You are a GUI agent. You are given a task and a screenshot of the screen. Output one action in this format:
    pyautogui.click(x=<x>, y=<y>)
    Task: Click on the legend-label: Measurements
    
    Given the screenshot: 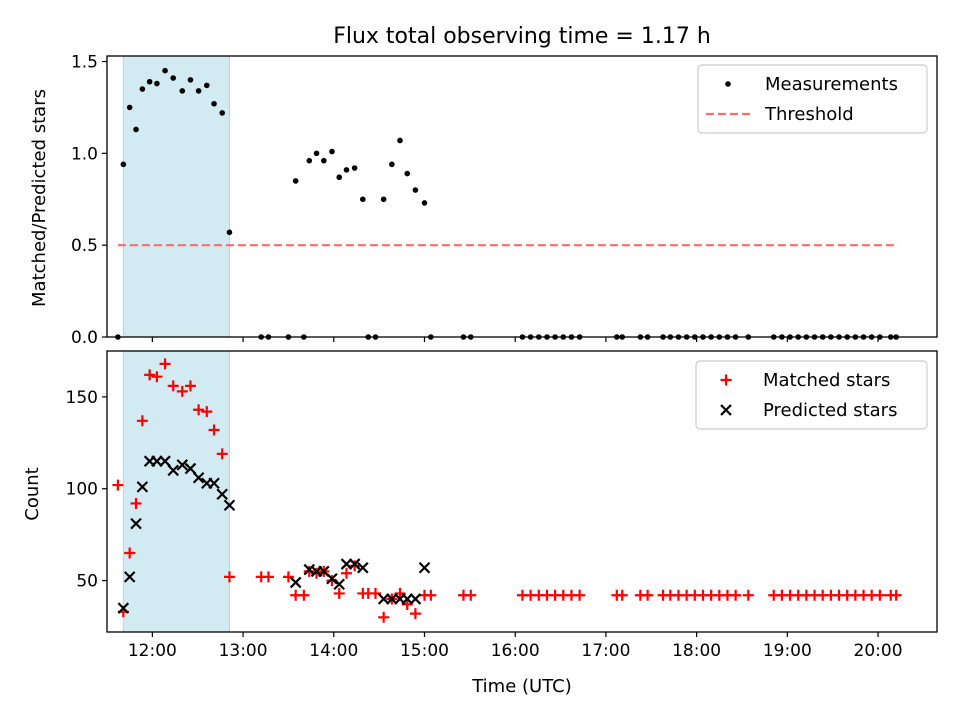 What is the action you would take?
    pyautogui.click(x=831, y=84)
    